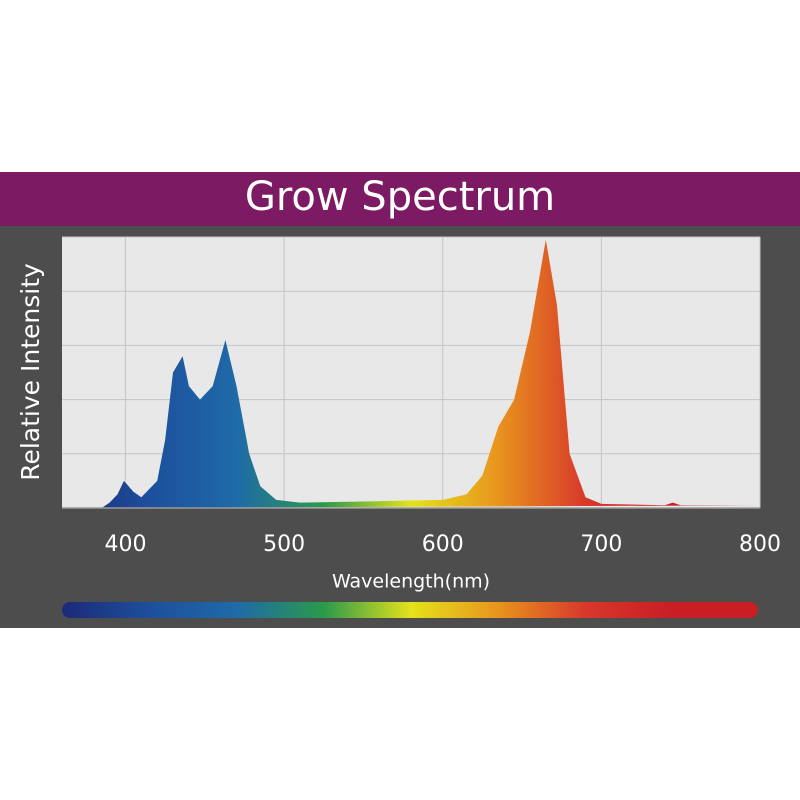 This screenshot has height=800, width=800. What do you see at coordinates (443, 544) in the screenshot?
I see `x-tick-label: 600` at bounding box center [443, 544].